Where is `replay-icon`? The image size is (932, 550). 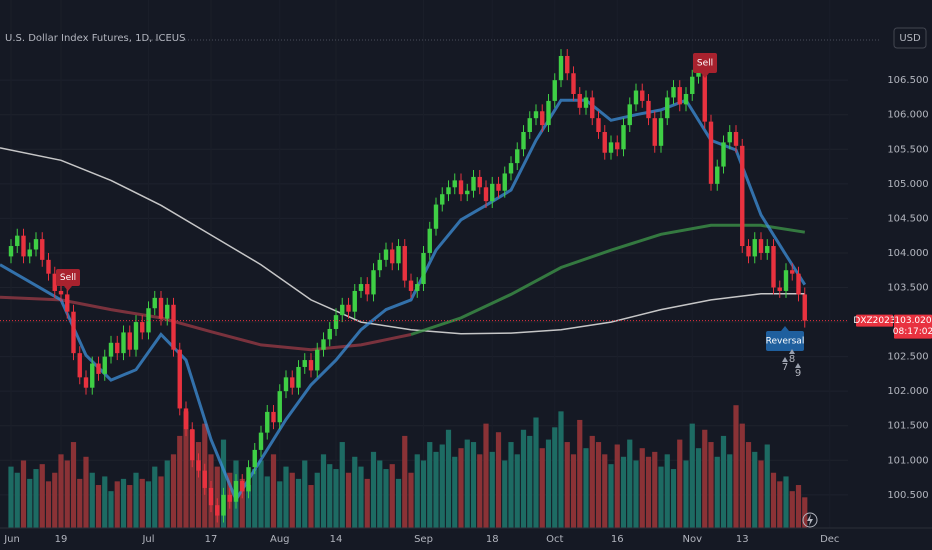 replay-icon is located at coordinates (810, 520).